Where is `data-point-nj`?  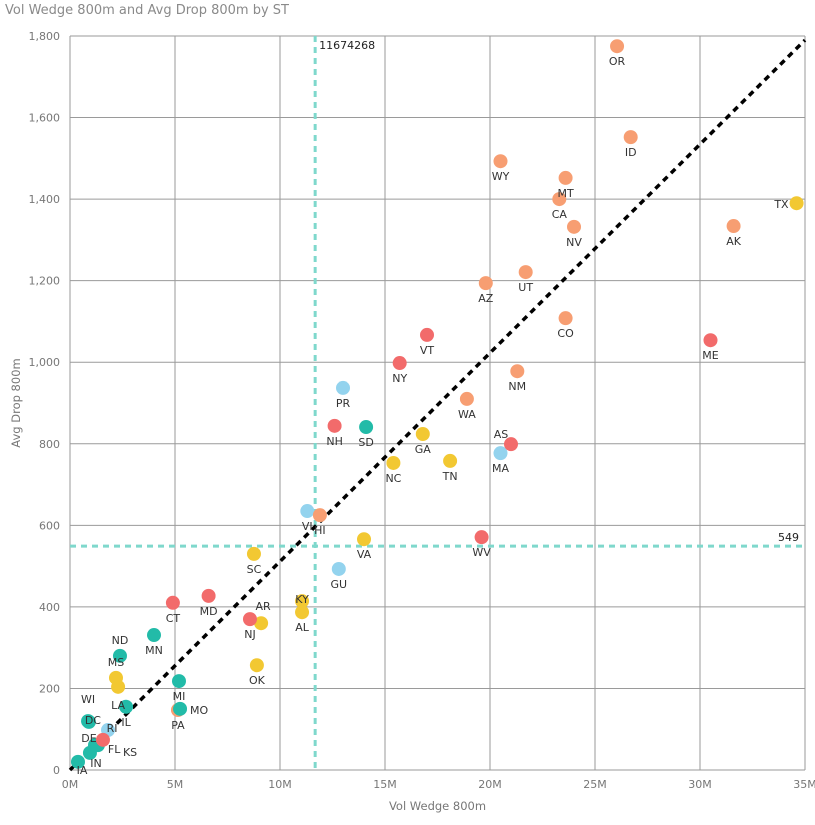
data-point-nj is located at coordinates (249, 619).